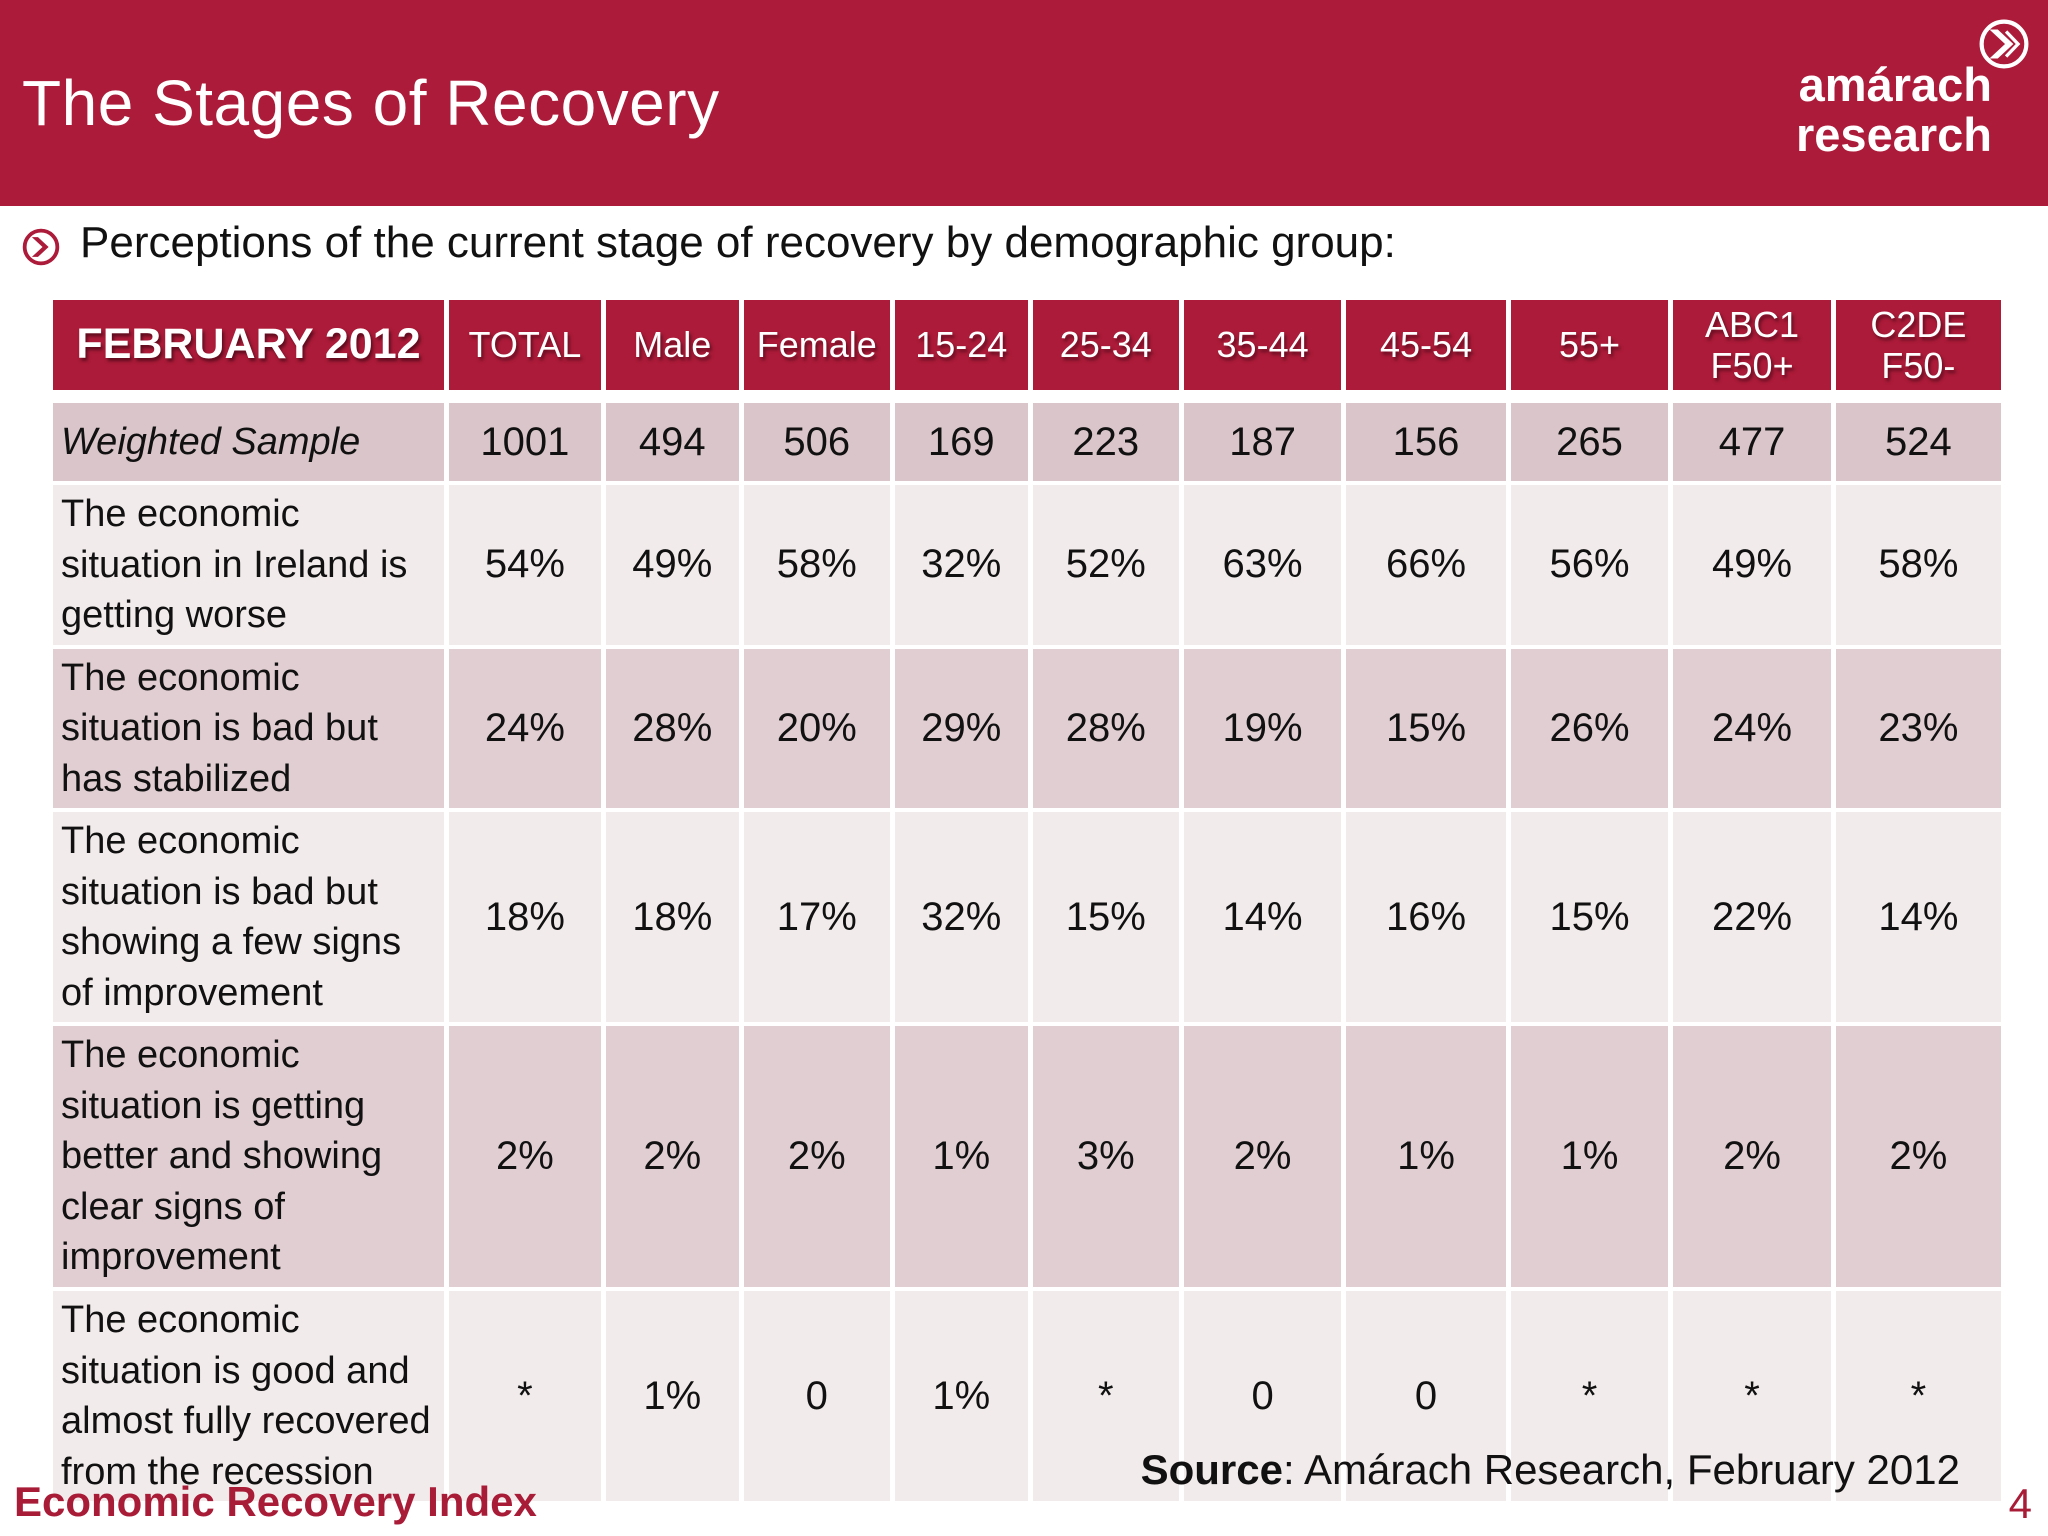  I want to click on table-cell: 3%, so click(1105, 1156).